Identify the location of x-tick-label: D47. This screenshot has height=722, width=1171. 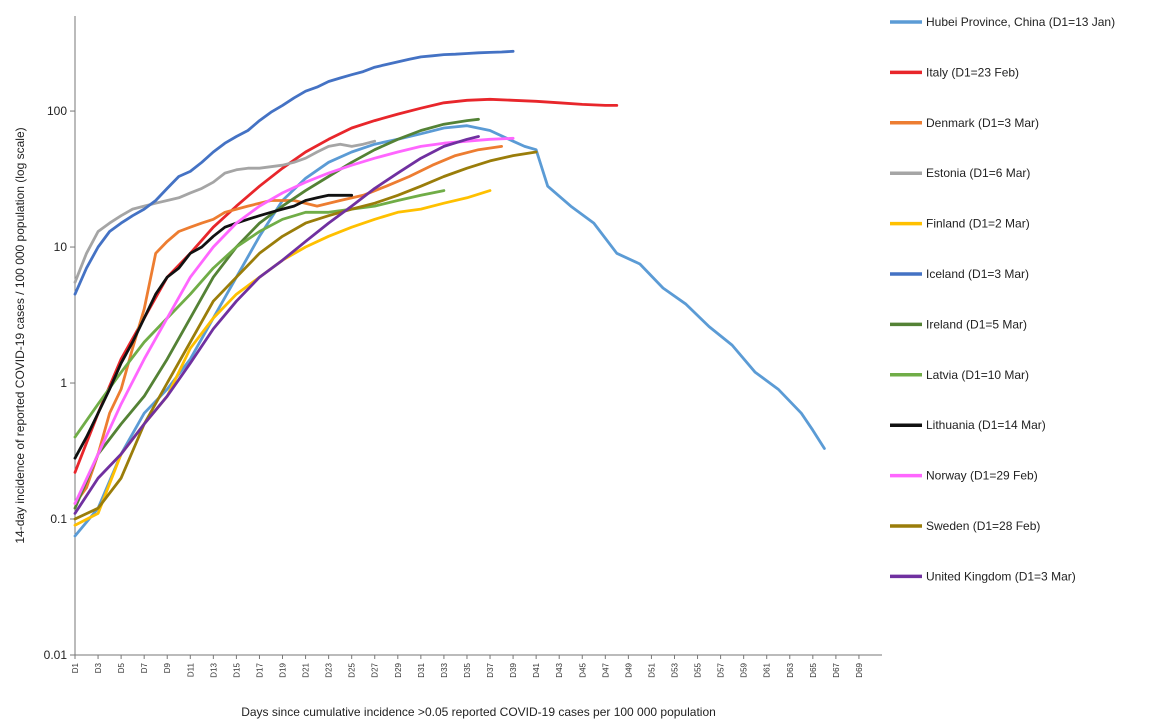
(605, 669).